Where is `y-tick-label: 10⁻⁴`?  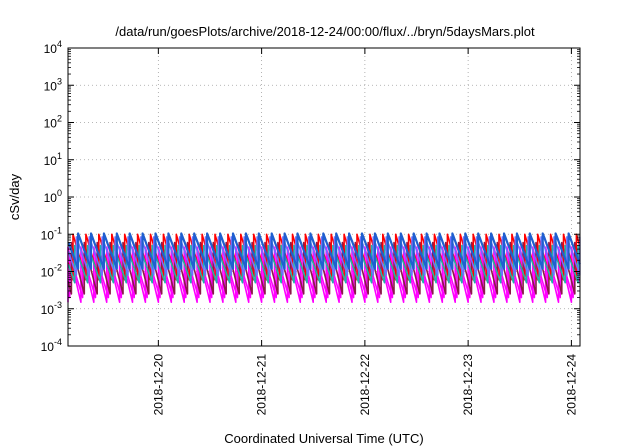
y-tick-label: 10⁻⁴ is located at coordinates (51, 345).